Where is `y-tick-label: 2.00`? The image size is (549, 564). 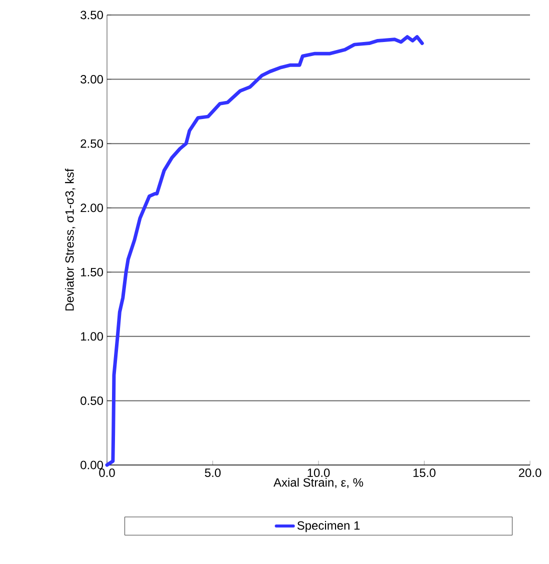
y-tick-label: 2.00 is located at coordinates (92, 208).